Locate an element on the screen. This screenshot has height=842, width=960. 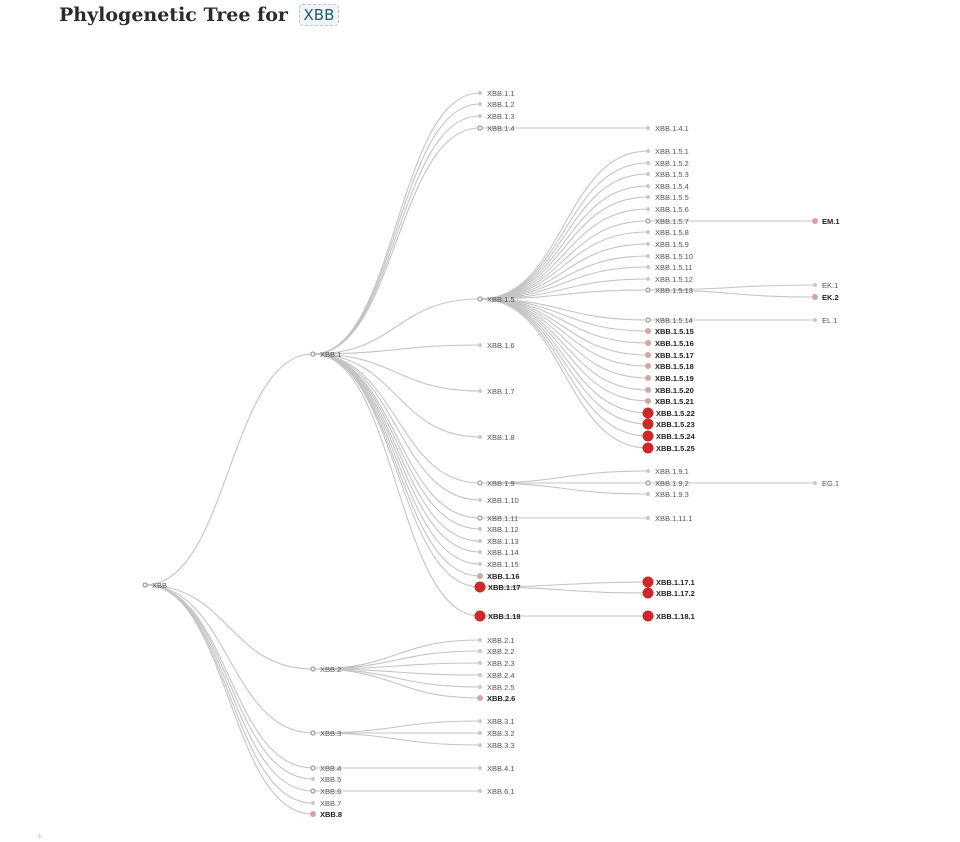
node-xbb-1-17: XBB.1.17 is located at coordinates (497, 587).